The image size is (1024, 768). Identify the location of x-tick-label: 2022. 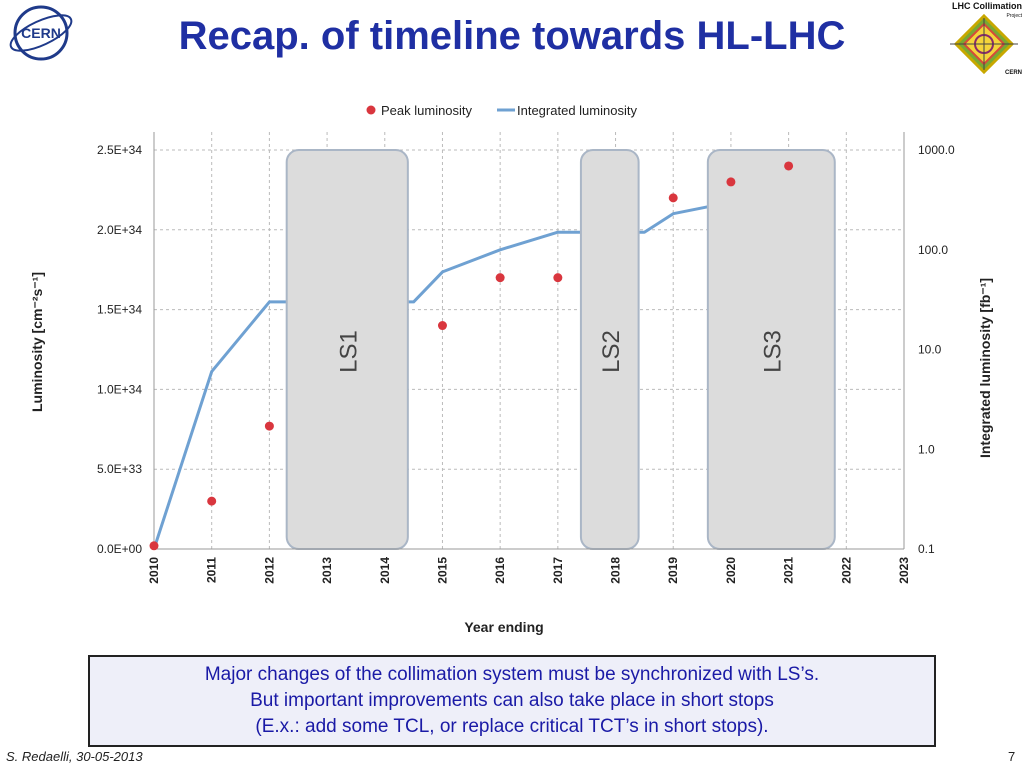
(846, 570).